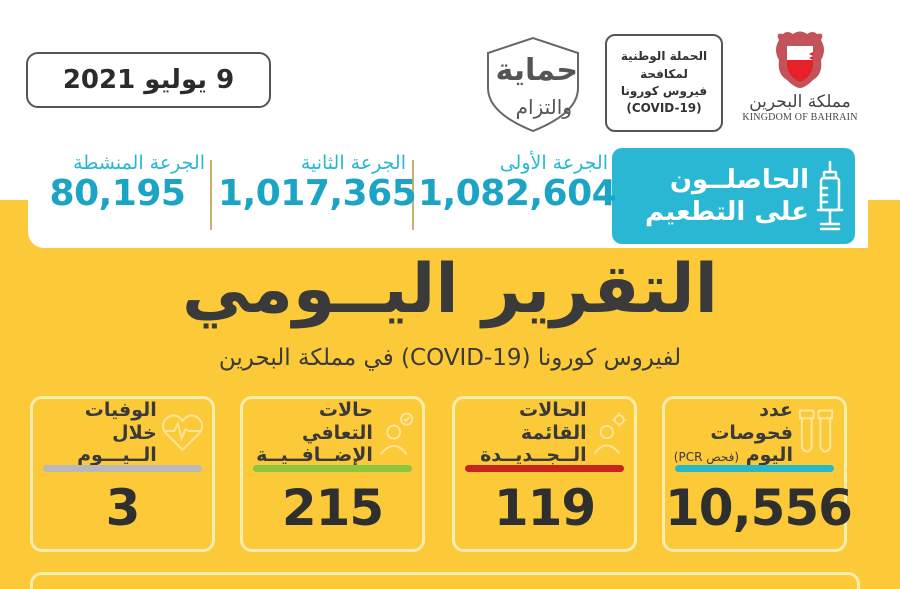 Image resolution: width=900 pixels, height=589 pixels. What do you see at coordinates (314, 455) in the screenshot?
I see `stat-title-line2: الإضــافــيــة` at bounding box center [314, 455].